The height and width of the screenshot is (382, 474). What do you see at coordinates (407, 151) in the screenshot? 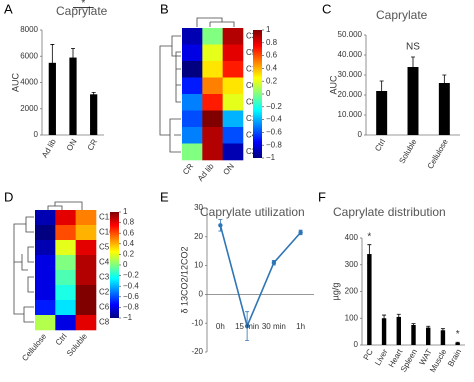
I see `x-tick-label: Soluble` at bounding box center [407, 151].